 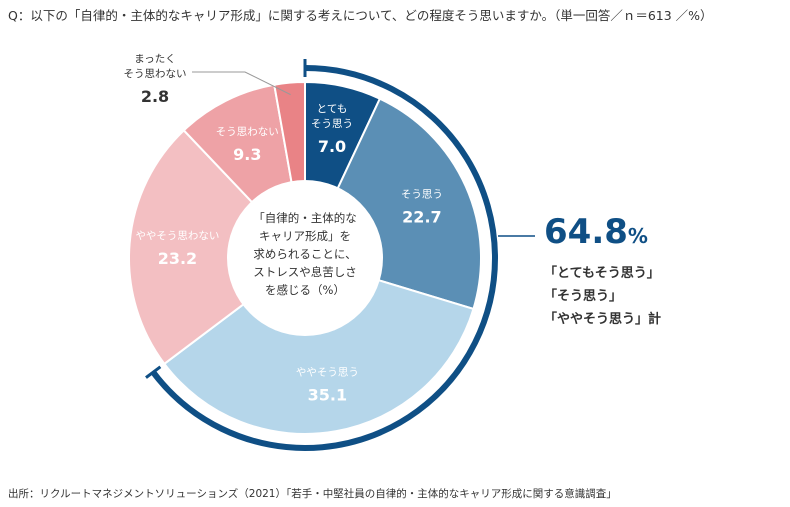 I want to click on total-value: 64.8%, so click(x=596, y=232).